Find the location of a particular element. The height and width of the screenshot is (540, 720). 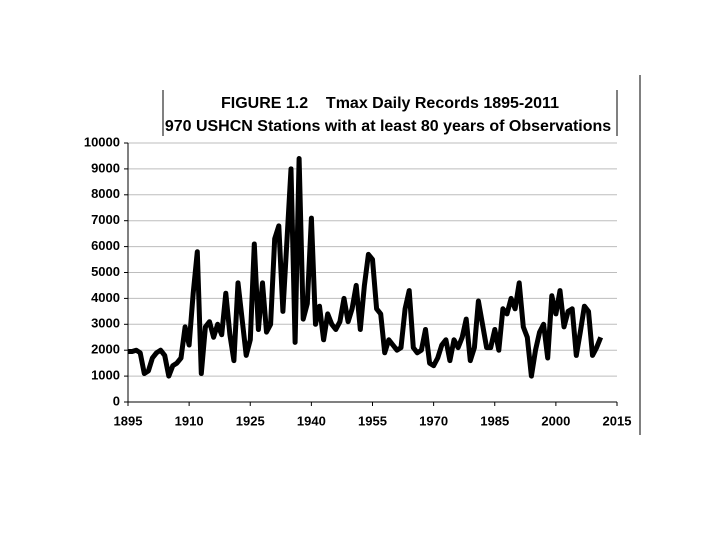

y-tick-label: 4000 is located at coordinates (105, 297).